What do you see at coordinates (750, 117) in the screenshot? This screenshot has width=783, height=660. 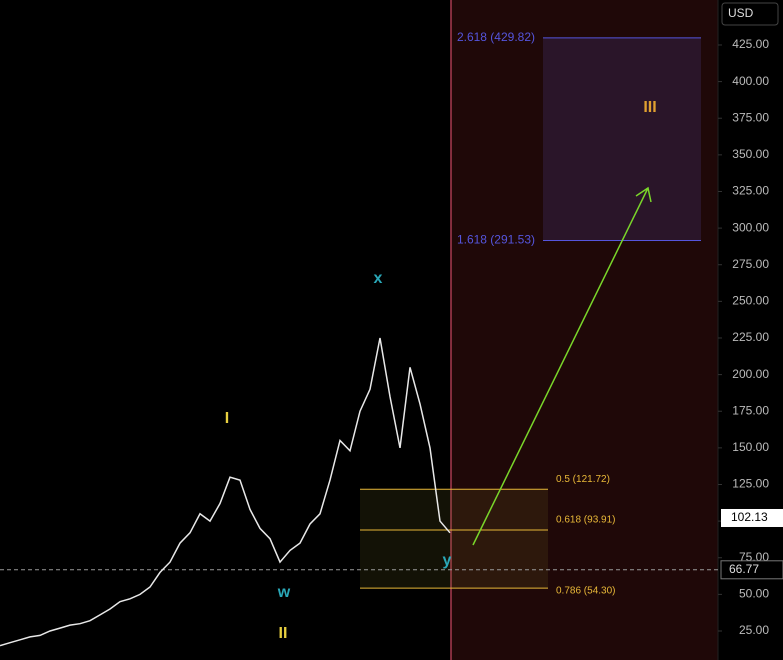 I see `y-tick-label: 375.00` at bounding box center [750, 117].